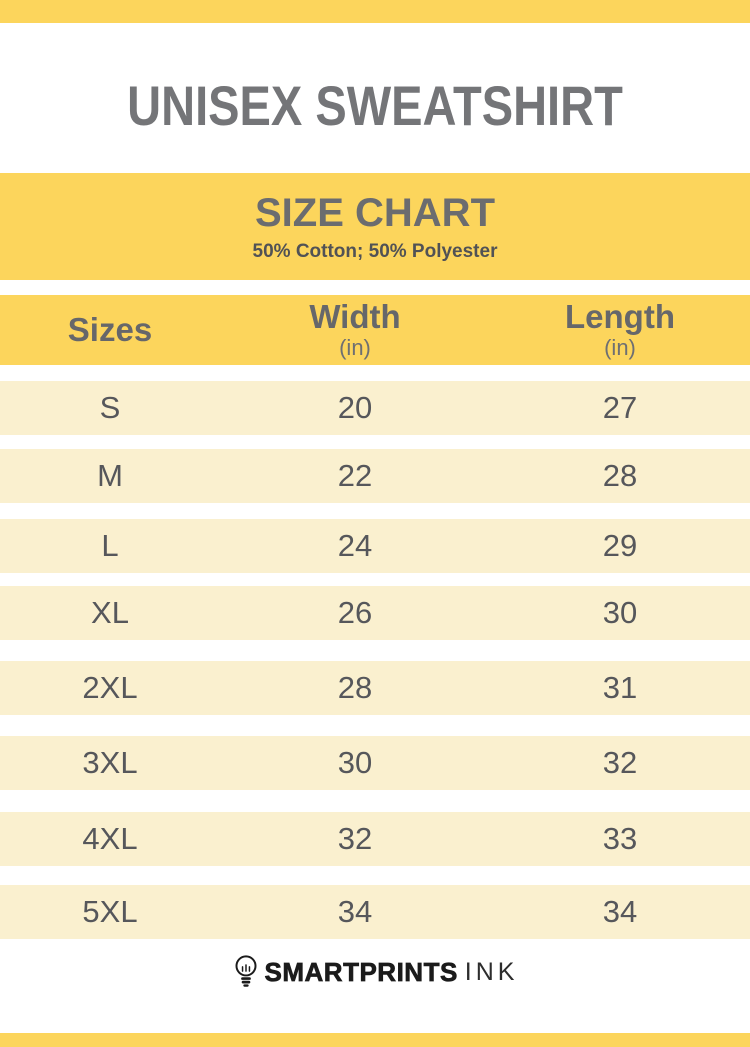  What do you see at coordinates (355, 407) in the screenshot?
I see `width-cell: 20` at bounding box center [355, 407].